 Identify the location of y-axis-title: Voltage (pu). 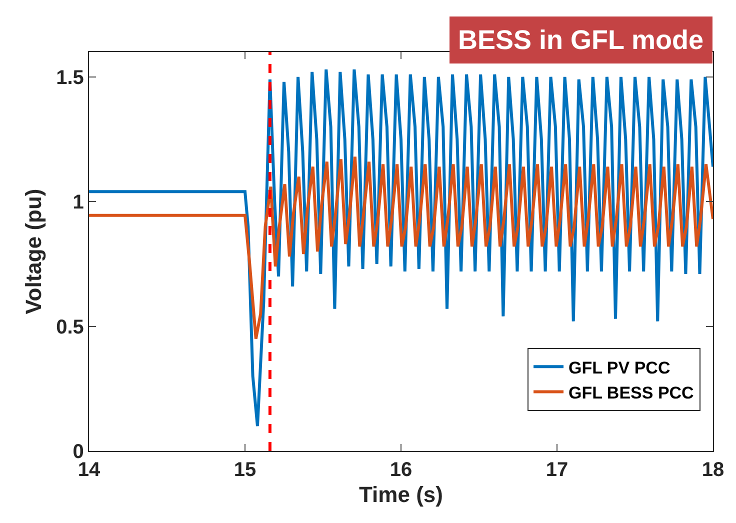
(33, 251).